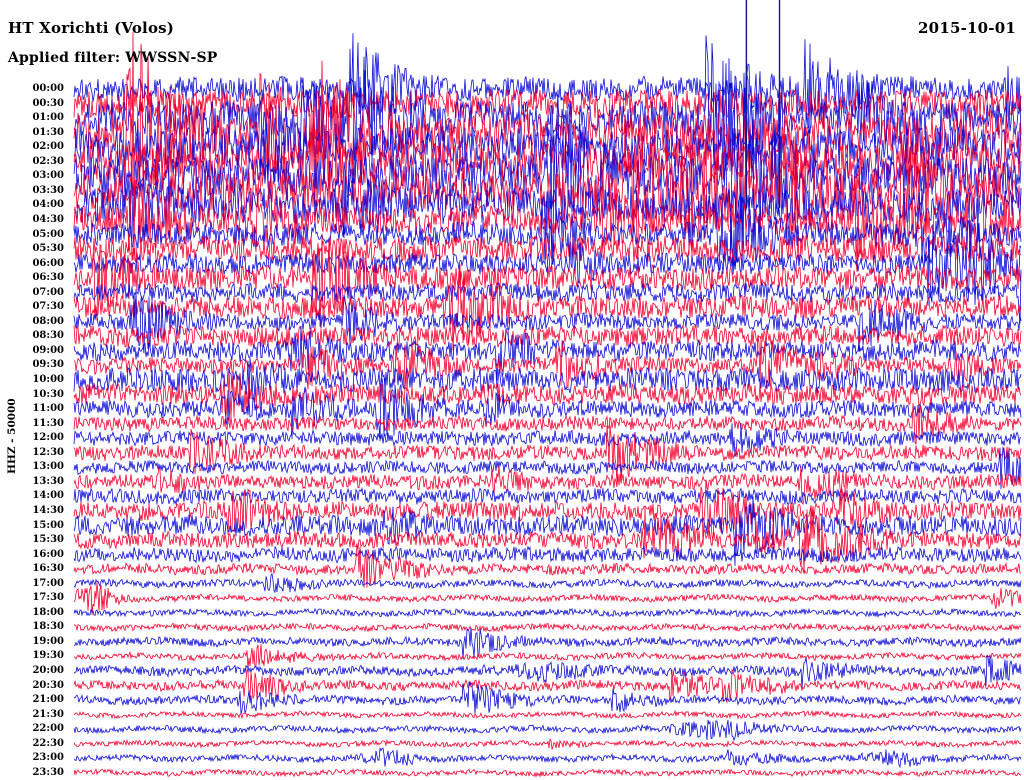  What do you see at coordinates (547, 583) in the screenshot?
I see `trace-17:00` at bounding box center [547, 583].